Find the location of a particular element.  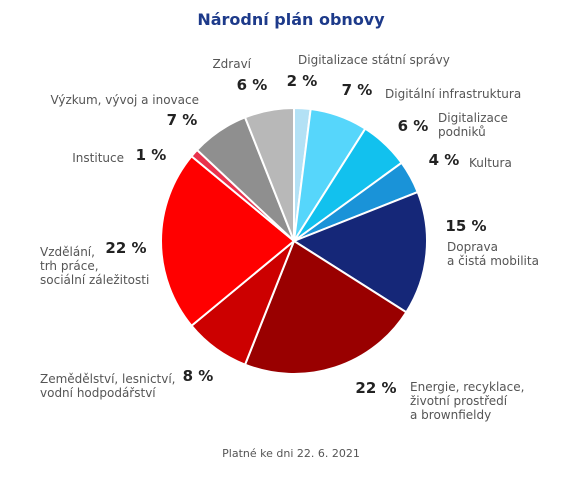

slice-label-line: Digitalizace státní správy is located at coordinates (374, 60).